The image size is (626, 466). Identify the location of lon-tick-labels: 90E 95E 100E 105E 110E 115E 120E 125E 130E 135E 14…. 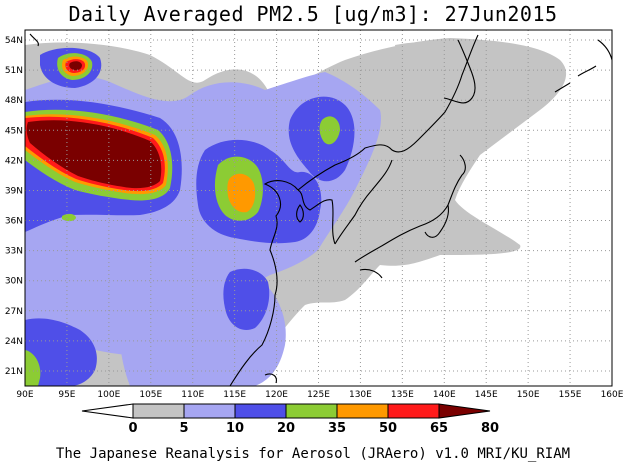
(319, 395).